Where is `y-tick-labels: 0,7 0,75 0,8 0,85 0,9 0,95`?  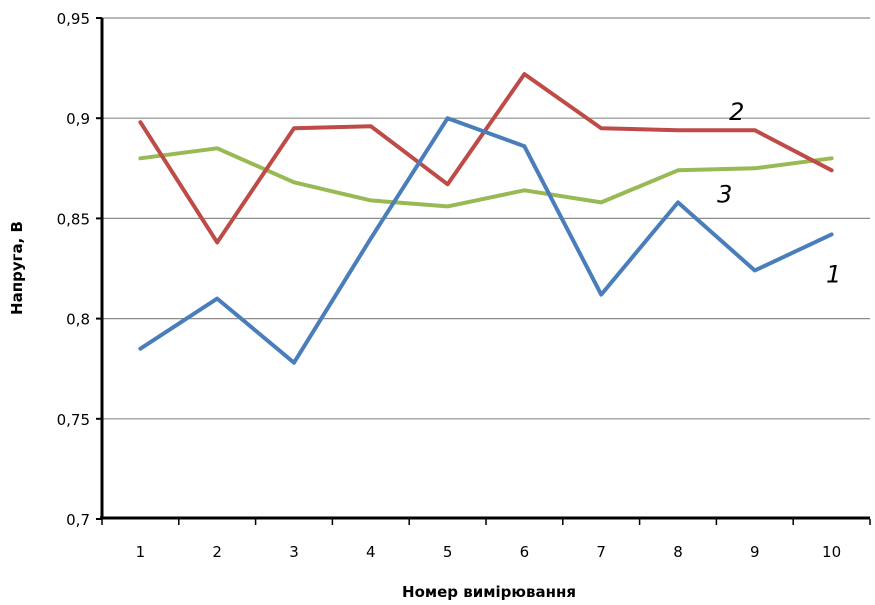 y-tick-labels: 0,7 0,75 0,8 0,85 0,9 0,95 is located at coordinates (79, 269).